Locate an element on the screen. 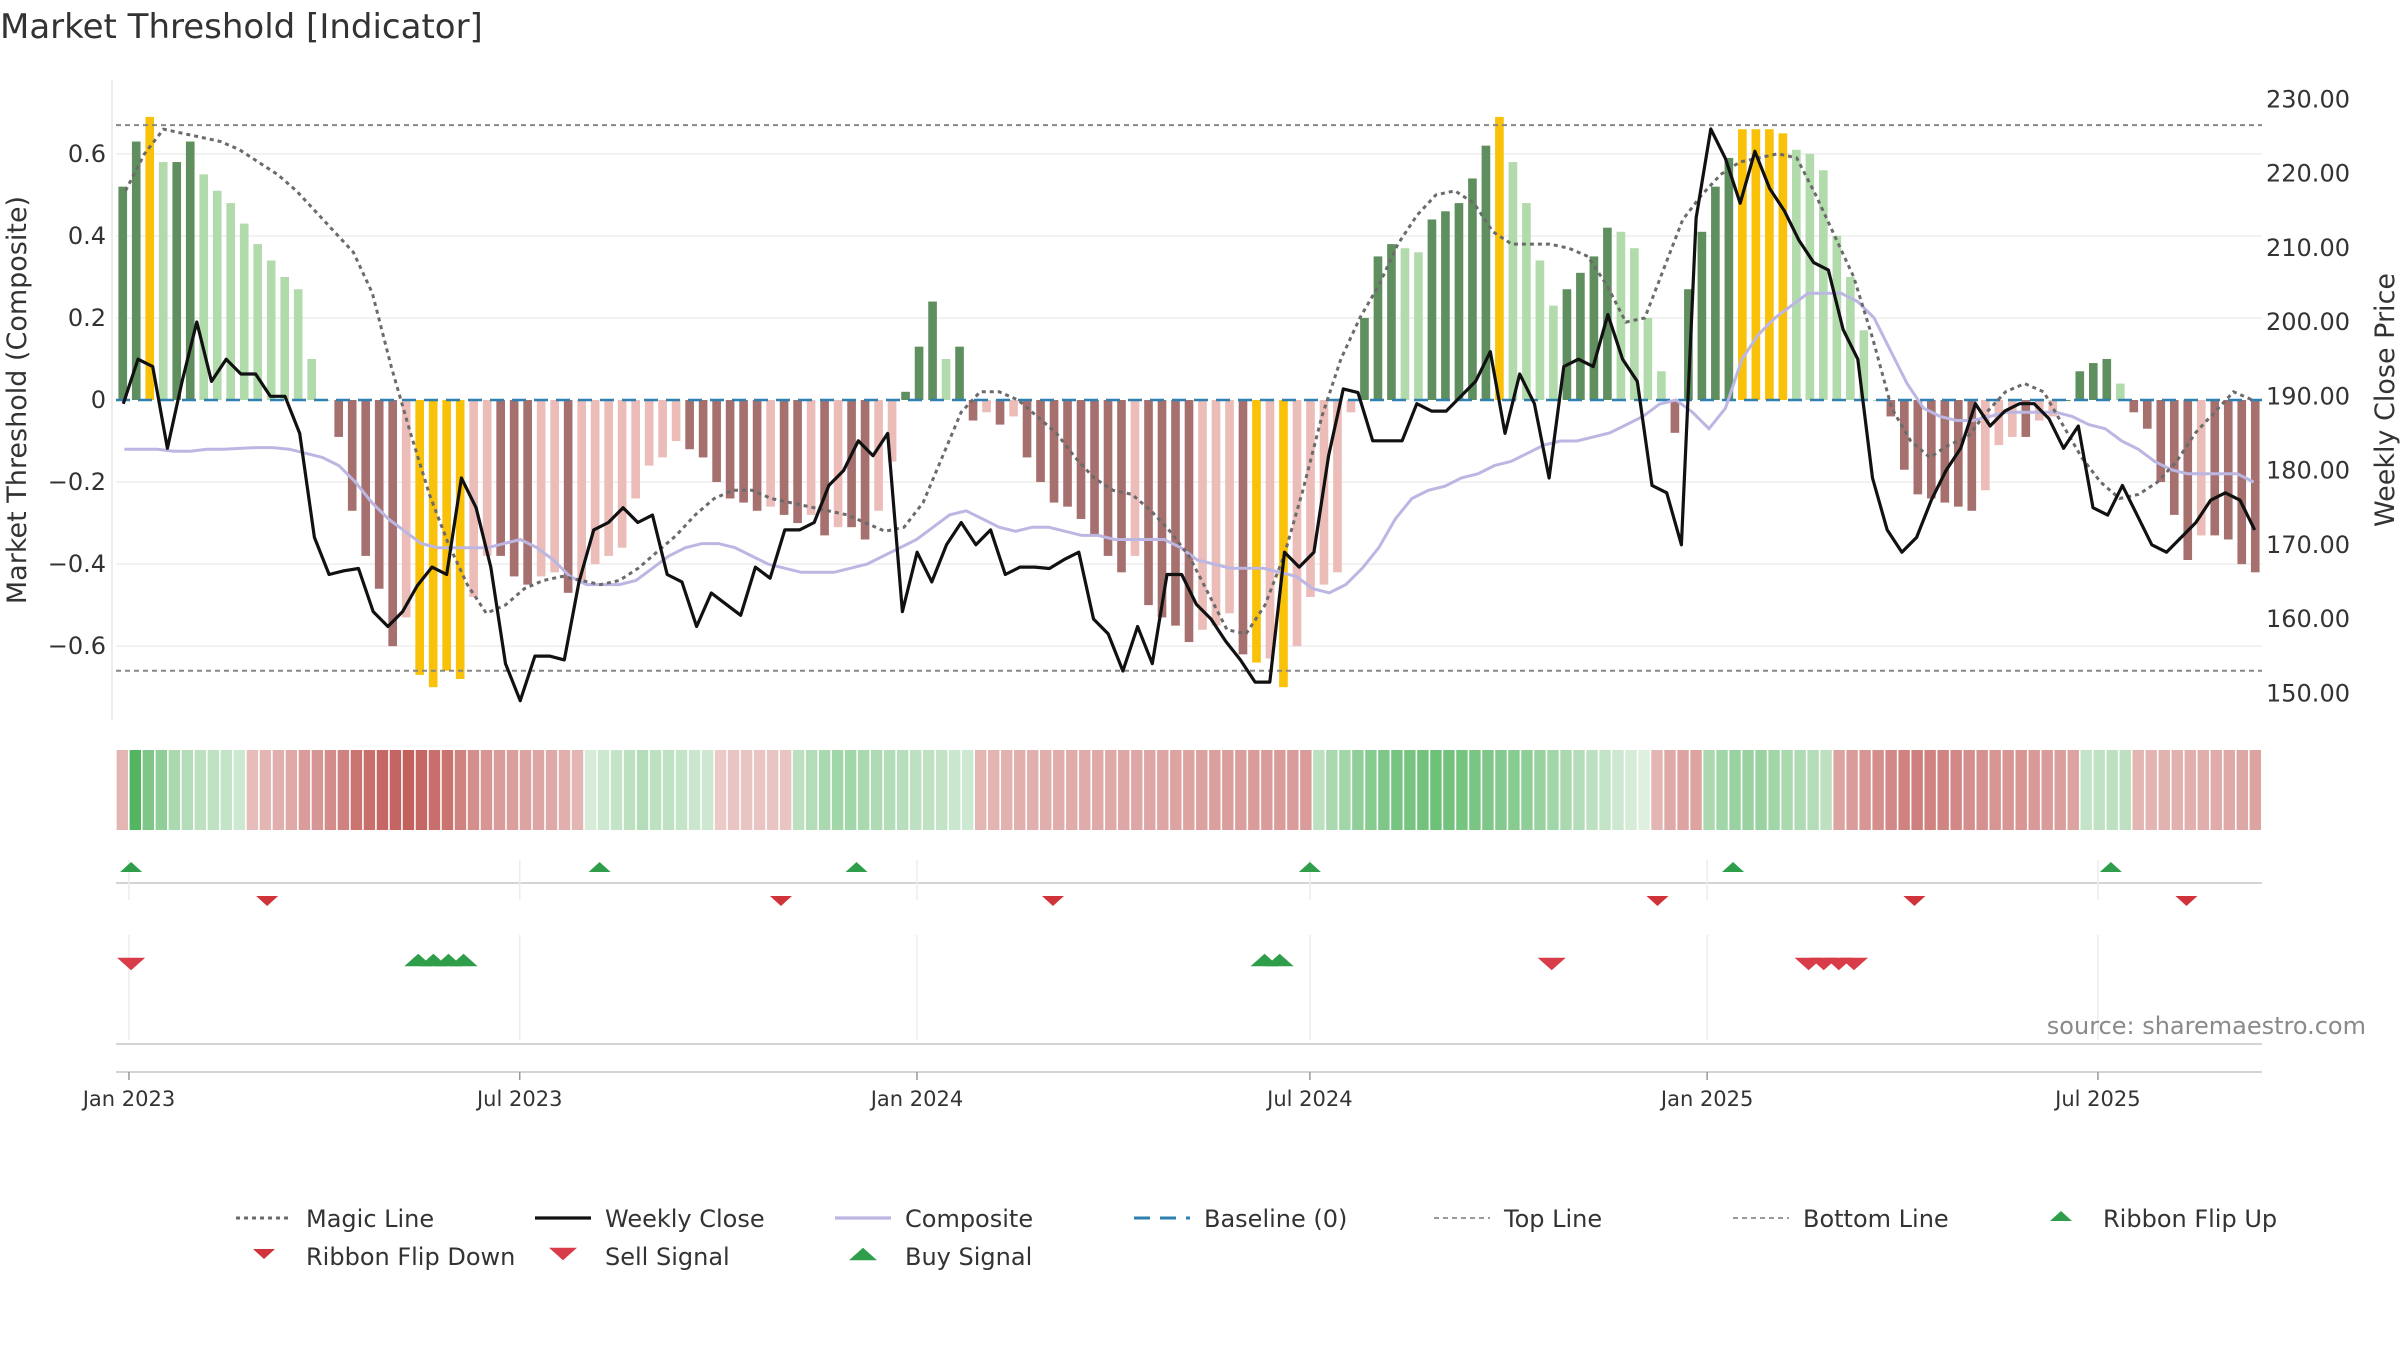  legend-label: Baseline (0) is located at coordinates (1275, 1219).